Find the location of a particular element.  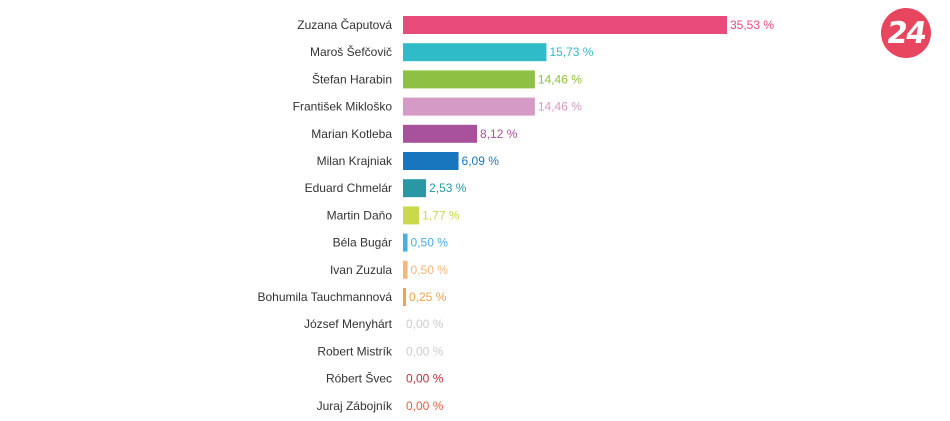

category-label: Juraj Zábojník is located at coordinates (355, 406).